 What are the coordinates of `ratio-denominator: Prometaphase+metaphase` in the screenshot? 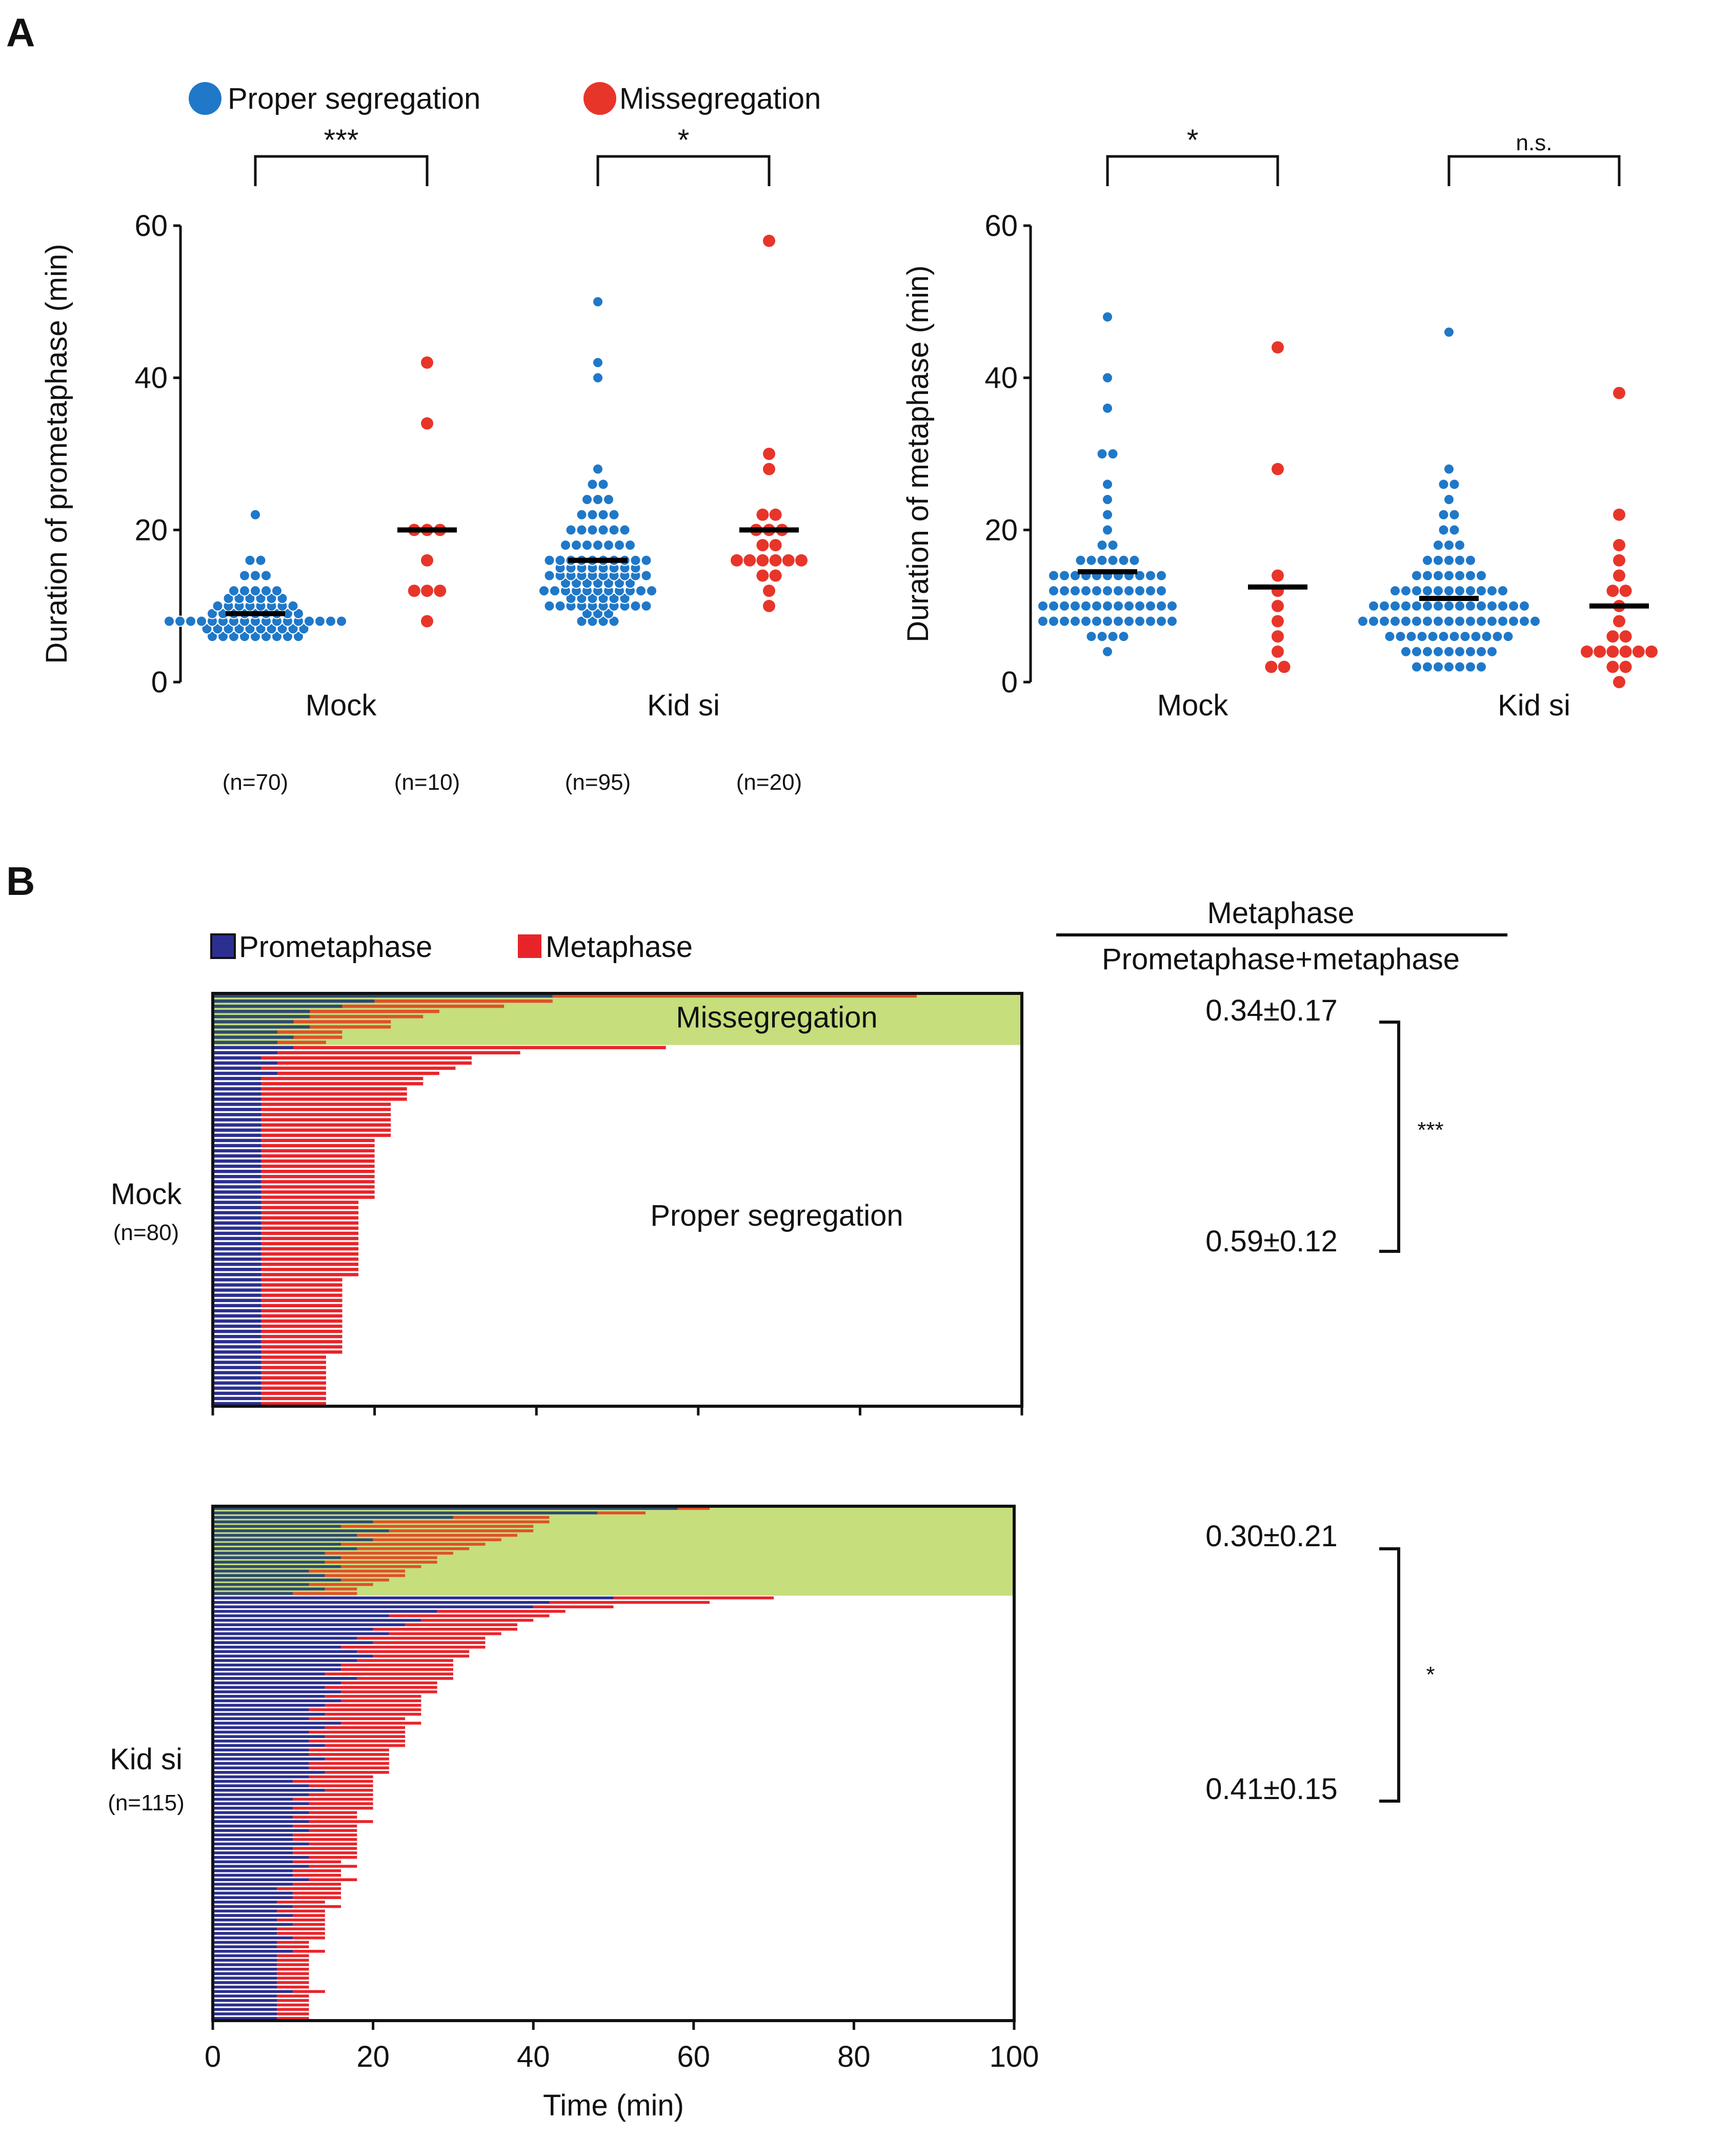 It's located at (1281, 959).